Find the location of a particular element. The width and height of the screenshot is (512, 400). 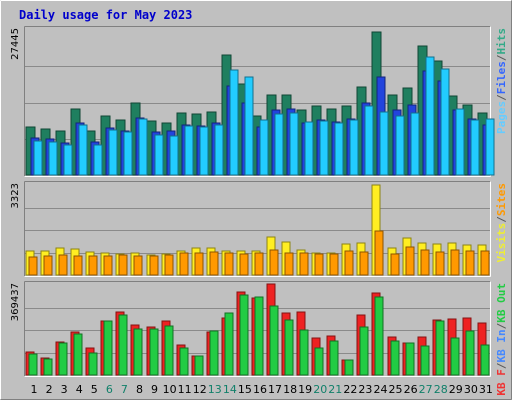

x-tick-label: 10 is located at coordinates (170, 389).